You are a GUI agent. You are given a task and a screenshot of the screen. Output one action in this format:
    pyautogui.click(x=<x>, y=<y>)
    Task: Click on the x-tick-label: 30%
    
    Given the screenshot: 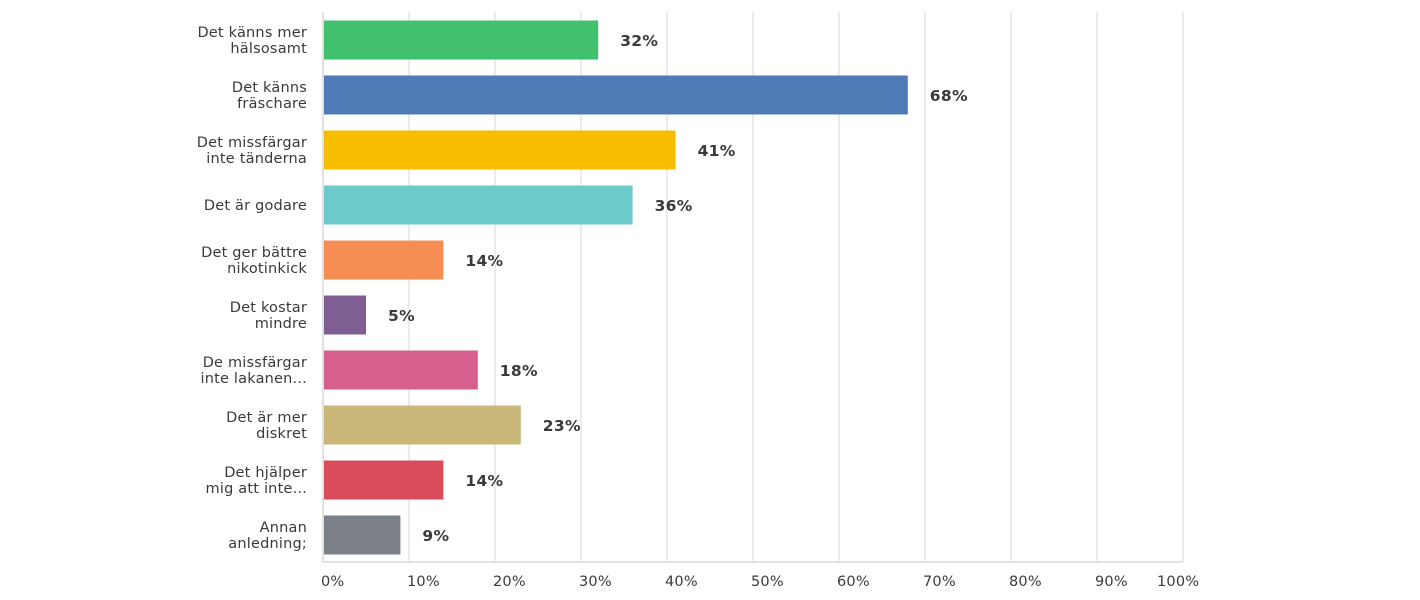 What is the action you would take?
    pyautogui.click(x=595, y=582)
    